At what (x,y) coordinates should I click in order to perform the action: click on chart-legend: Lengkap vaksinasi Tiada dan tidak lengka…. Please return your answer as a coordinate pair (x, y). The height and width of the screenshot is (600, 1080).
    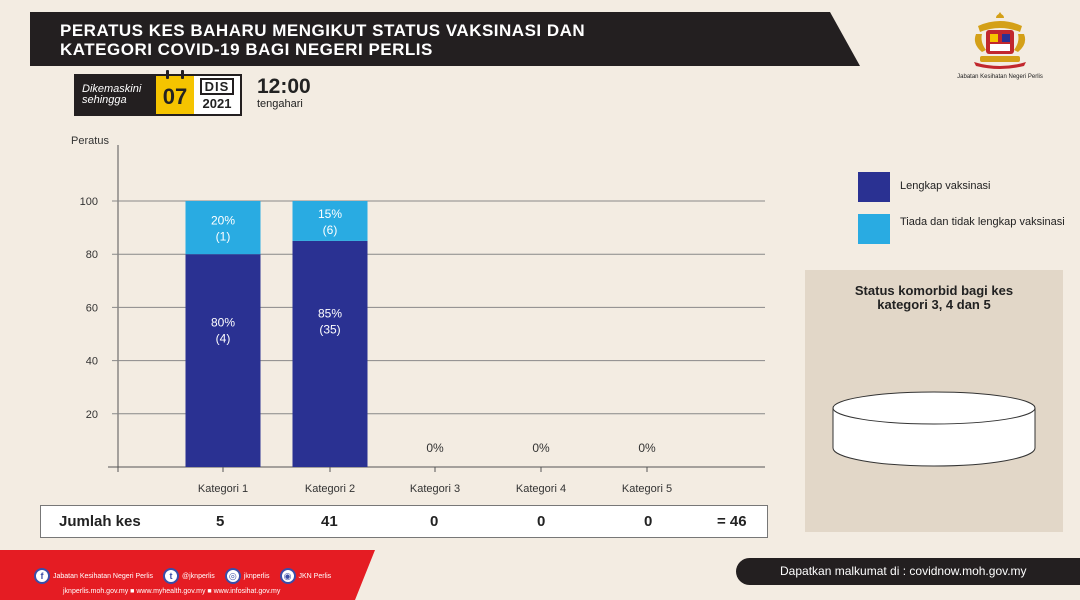
    Looking at the image, I should click on (969, 214).